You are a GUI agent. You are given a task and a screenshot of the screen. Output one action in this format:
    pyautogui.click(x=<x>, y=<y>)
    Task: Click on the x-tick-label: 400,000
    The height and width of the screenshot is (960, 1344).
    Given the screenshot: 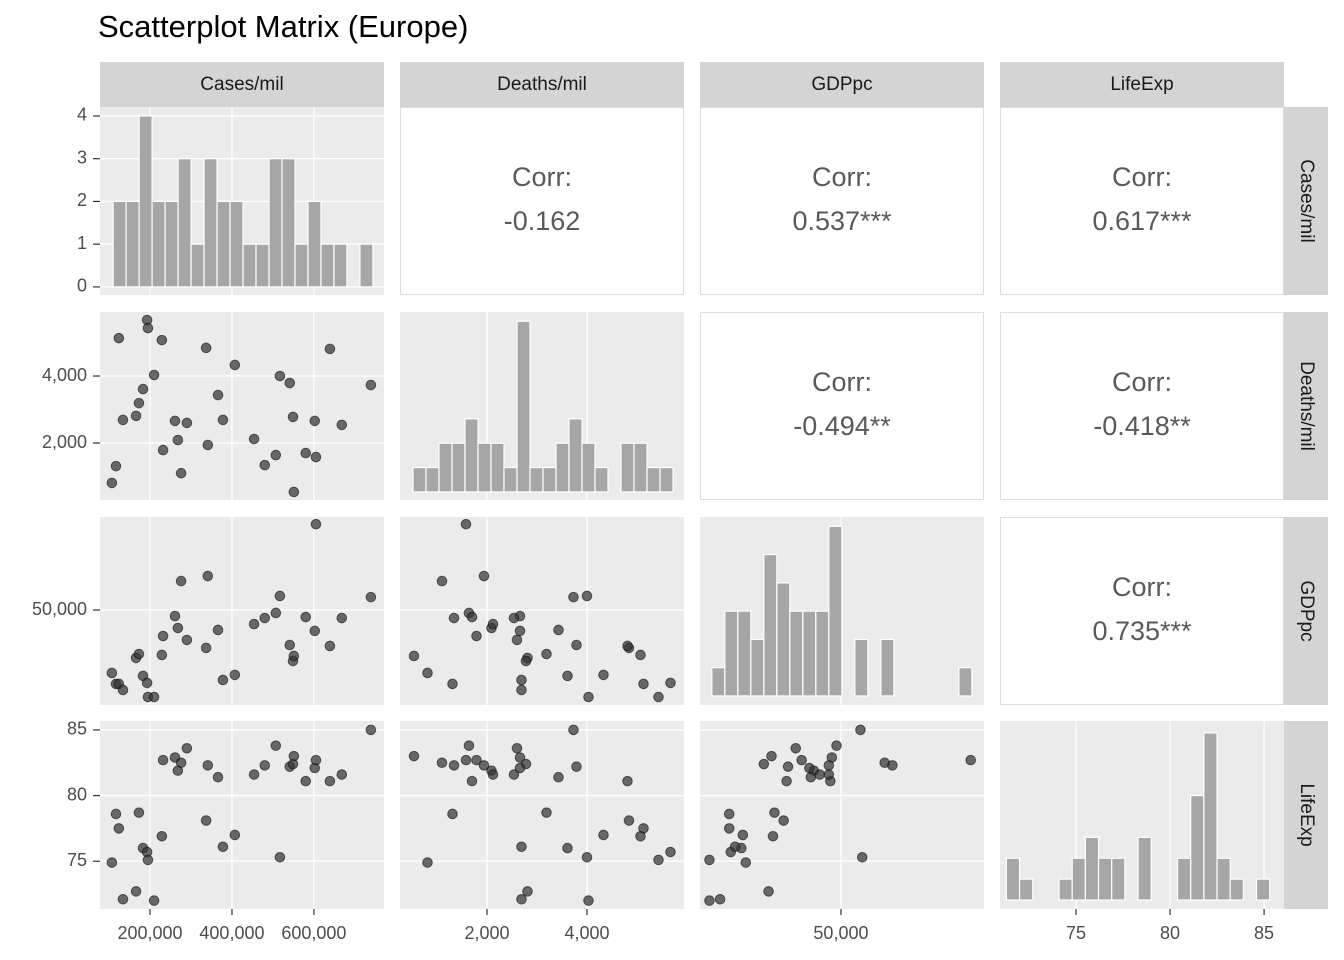 What is the action you would take?
    pyautogui.click(x=231, y=933)
    